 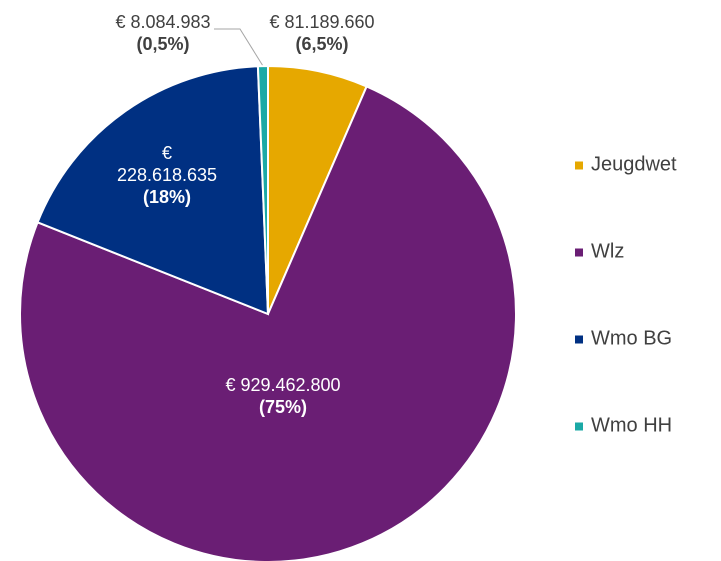 I want to click on legend-label: Wmo BG, so click(x=632, y=338).